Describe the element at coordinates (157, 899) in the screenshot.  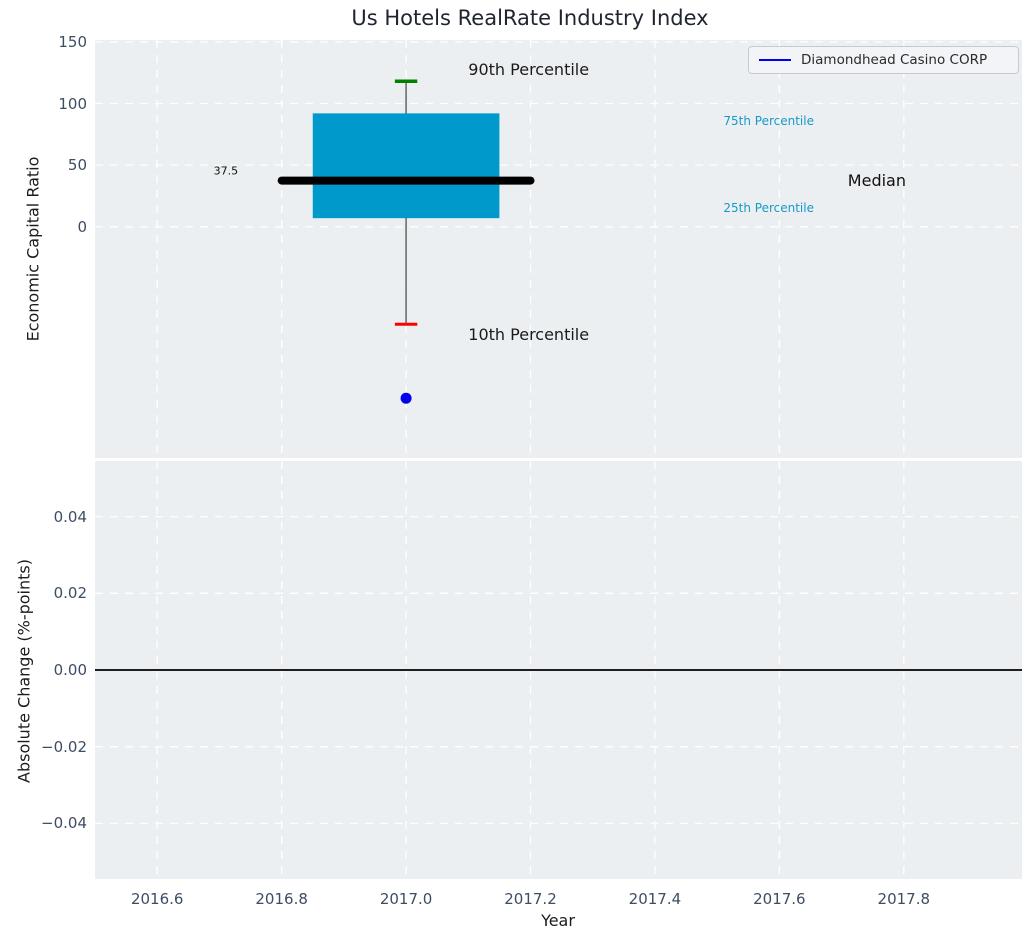
I see `x-tick-label: 2016.6` at that location.